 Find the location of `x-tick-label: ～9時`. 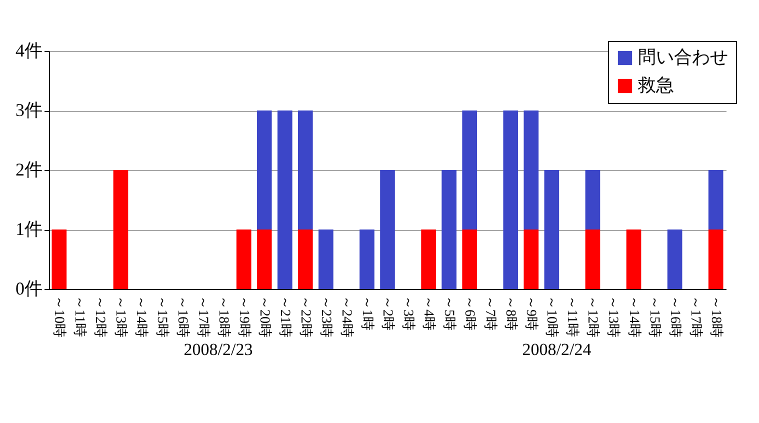

x-tick-label: ～9時 is located at coordinates (531, 313).